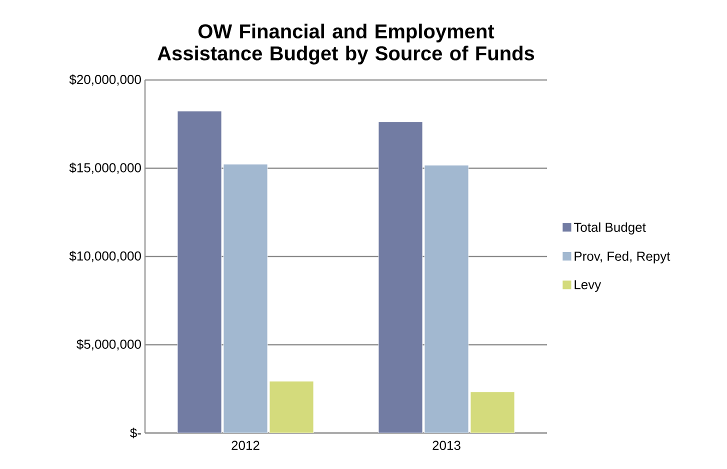 The image size is (727, 469). Describe the element at coordinates (108, 344) in the screenshot. I see `y-tick-label: $5,000,000` at that location.